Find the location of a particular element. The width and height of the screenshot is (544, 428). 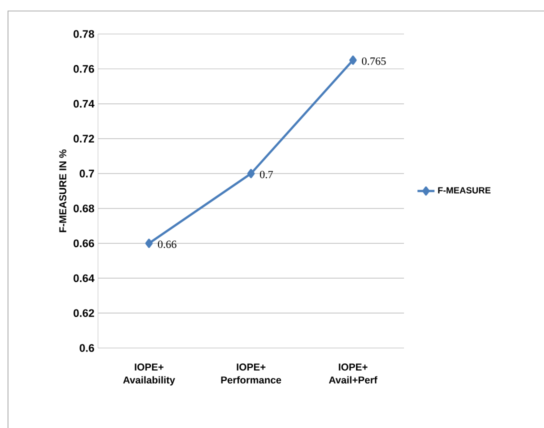

y-tick-label: 0.66 is located at coordinates (84, 243).